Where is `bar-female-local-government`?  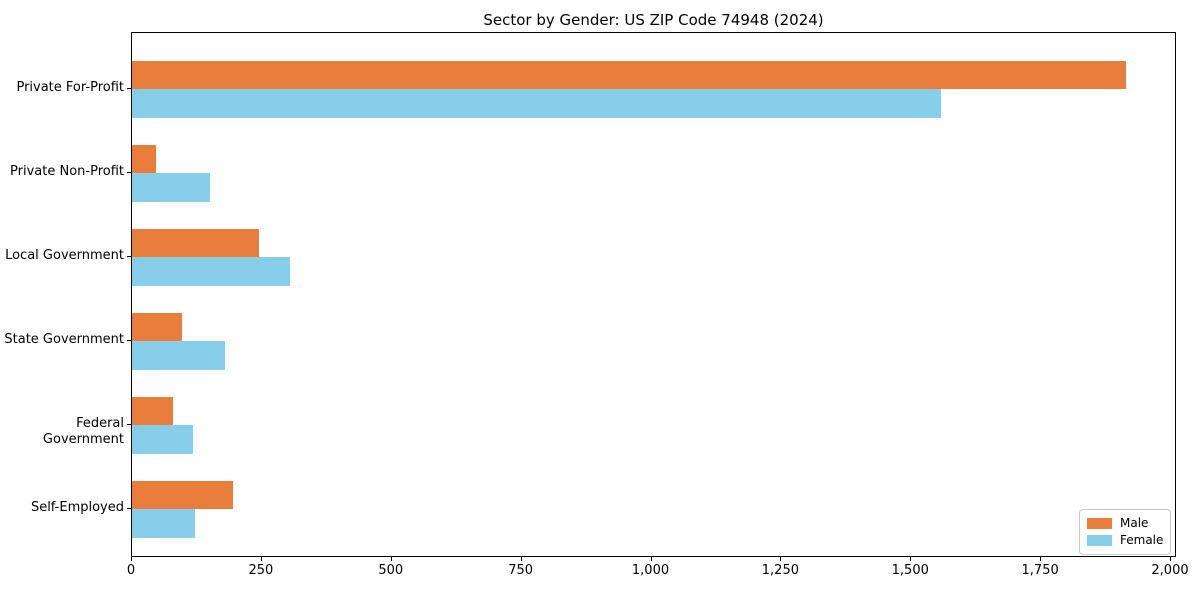 bar-female-local-government is located at coordinates (211, 271).